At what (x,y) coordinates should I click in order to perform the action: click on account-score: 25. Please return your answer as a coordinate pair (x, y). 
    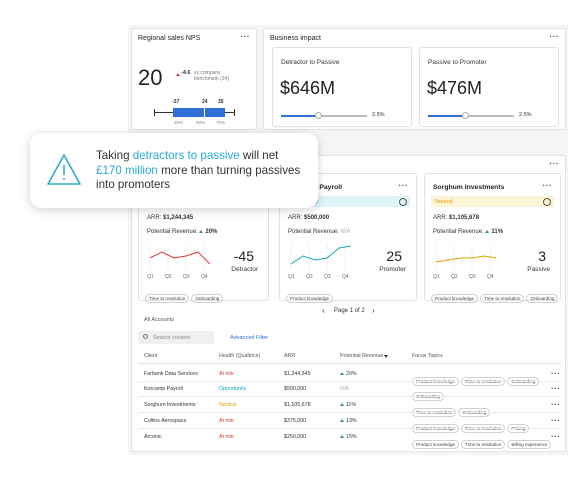
    Looking at the image, I should click on (394, 256).